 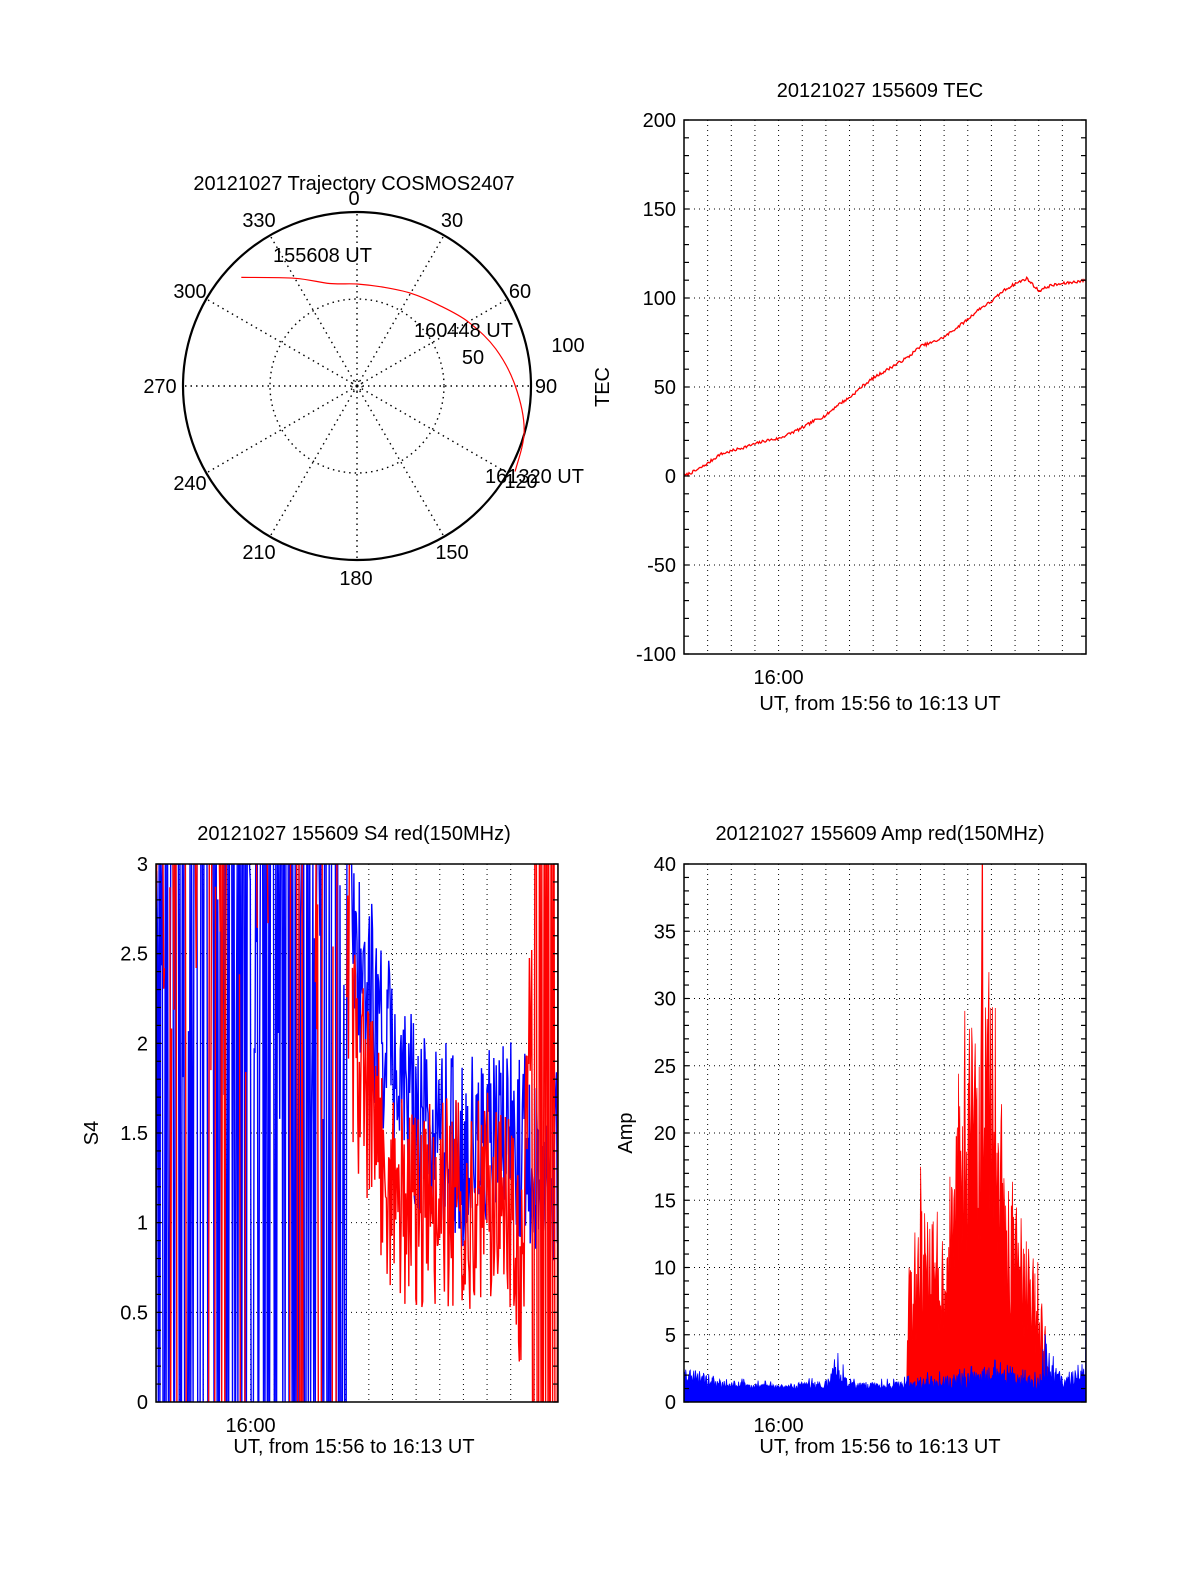 What do you see at coordinates (603, 387) in the screenshot?
I see `tec-ylabel: TEC` at bounding box center [603, 387].